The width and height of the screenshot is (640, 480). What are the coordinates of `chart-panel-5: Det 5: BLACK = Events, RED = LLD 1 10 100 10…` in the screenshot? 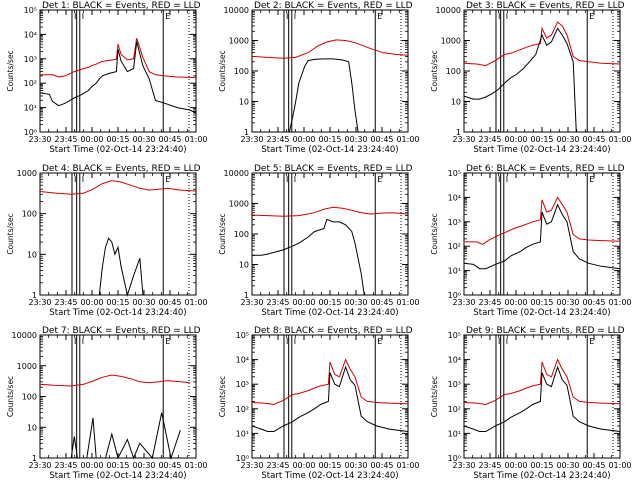 It's located at (319, 241).